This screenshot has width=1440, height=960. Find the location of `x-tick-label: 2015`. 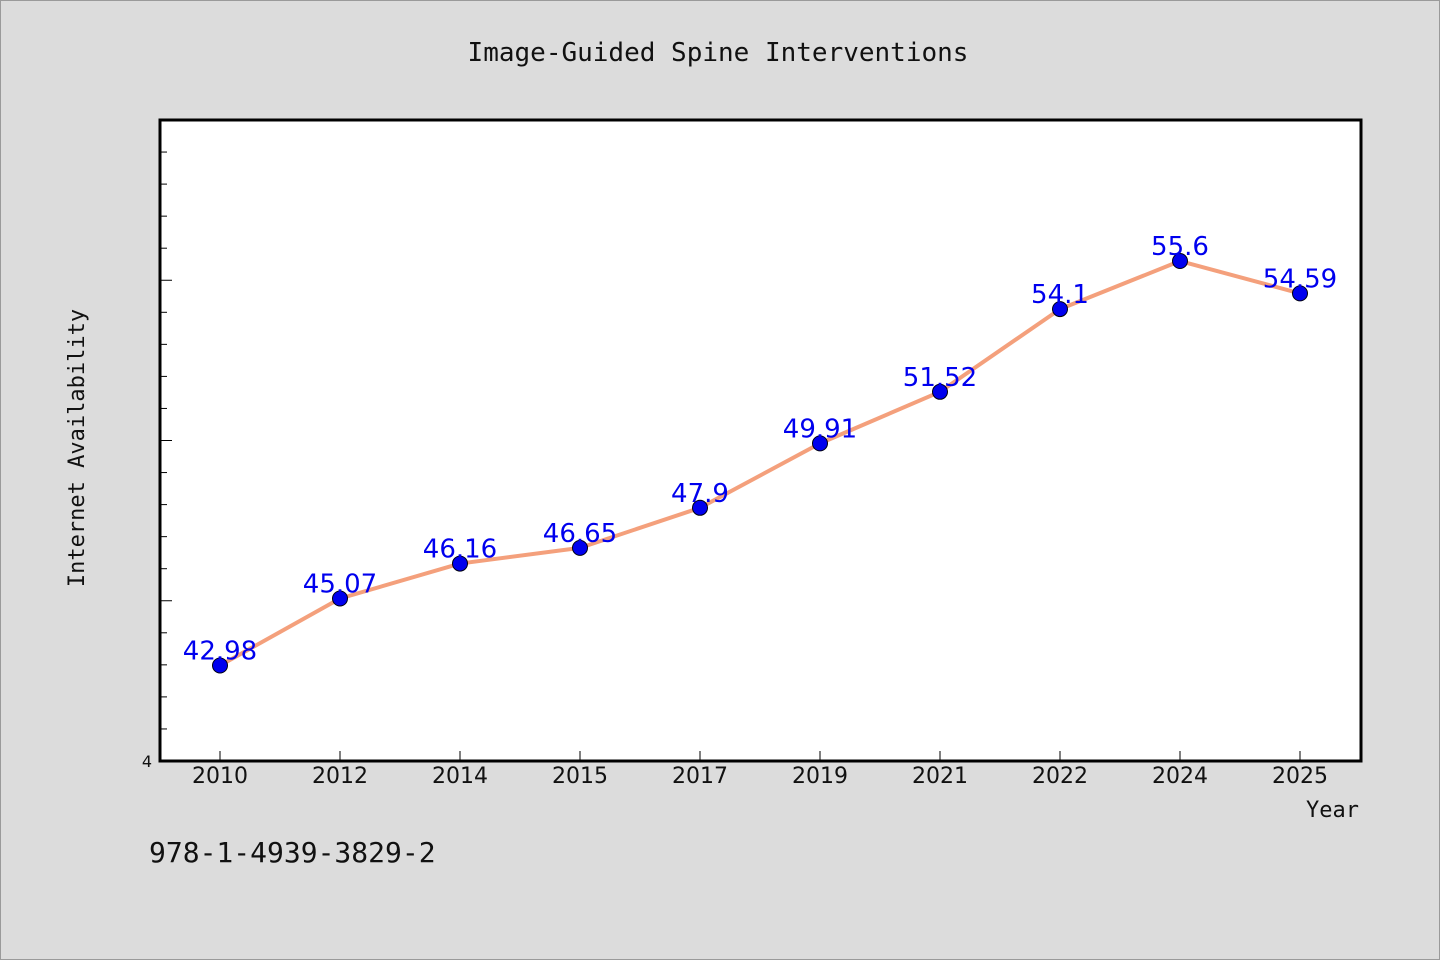

x-tick-label: 2015 is located at coordinates (580, 776).